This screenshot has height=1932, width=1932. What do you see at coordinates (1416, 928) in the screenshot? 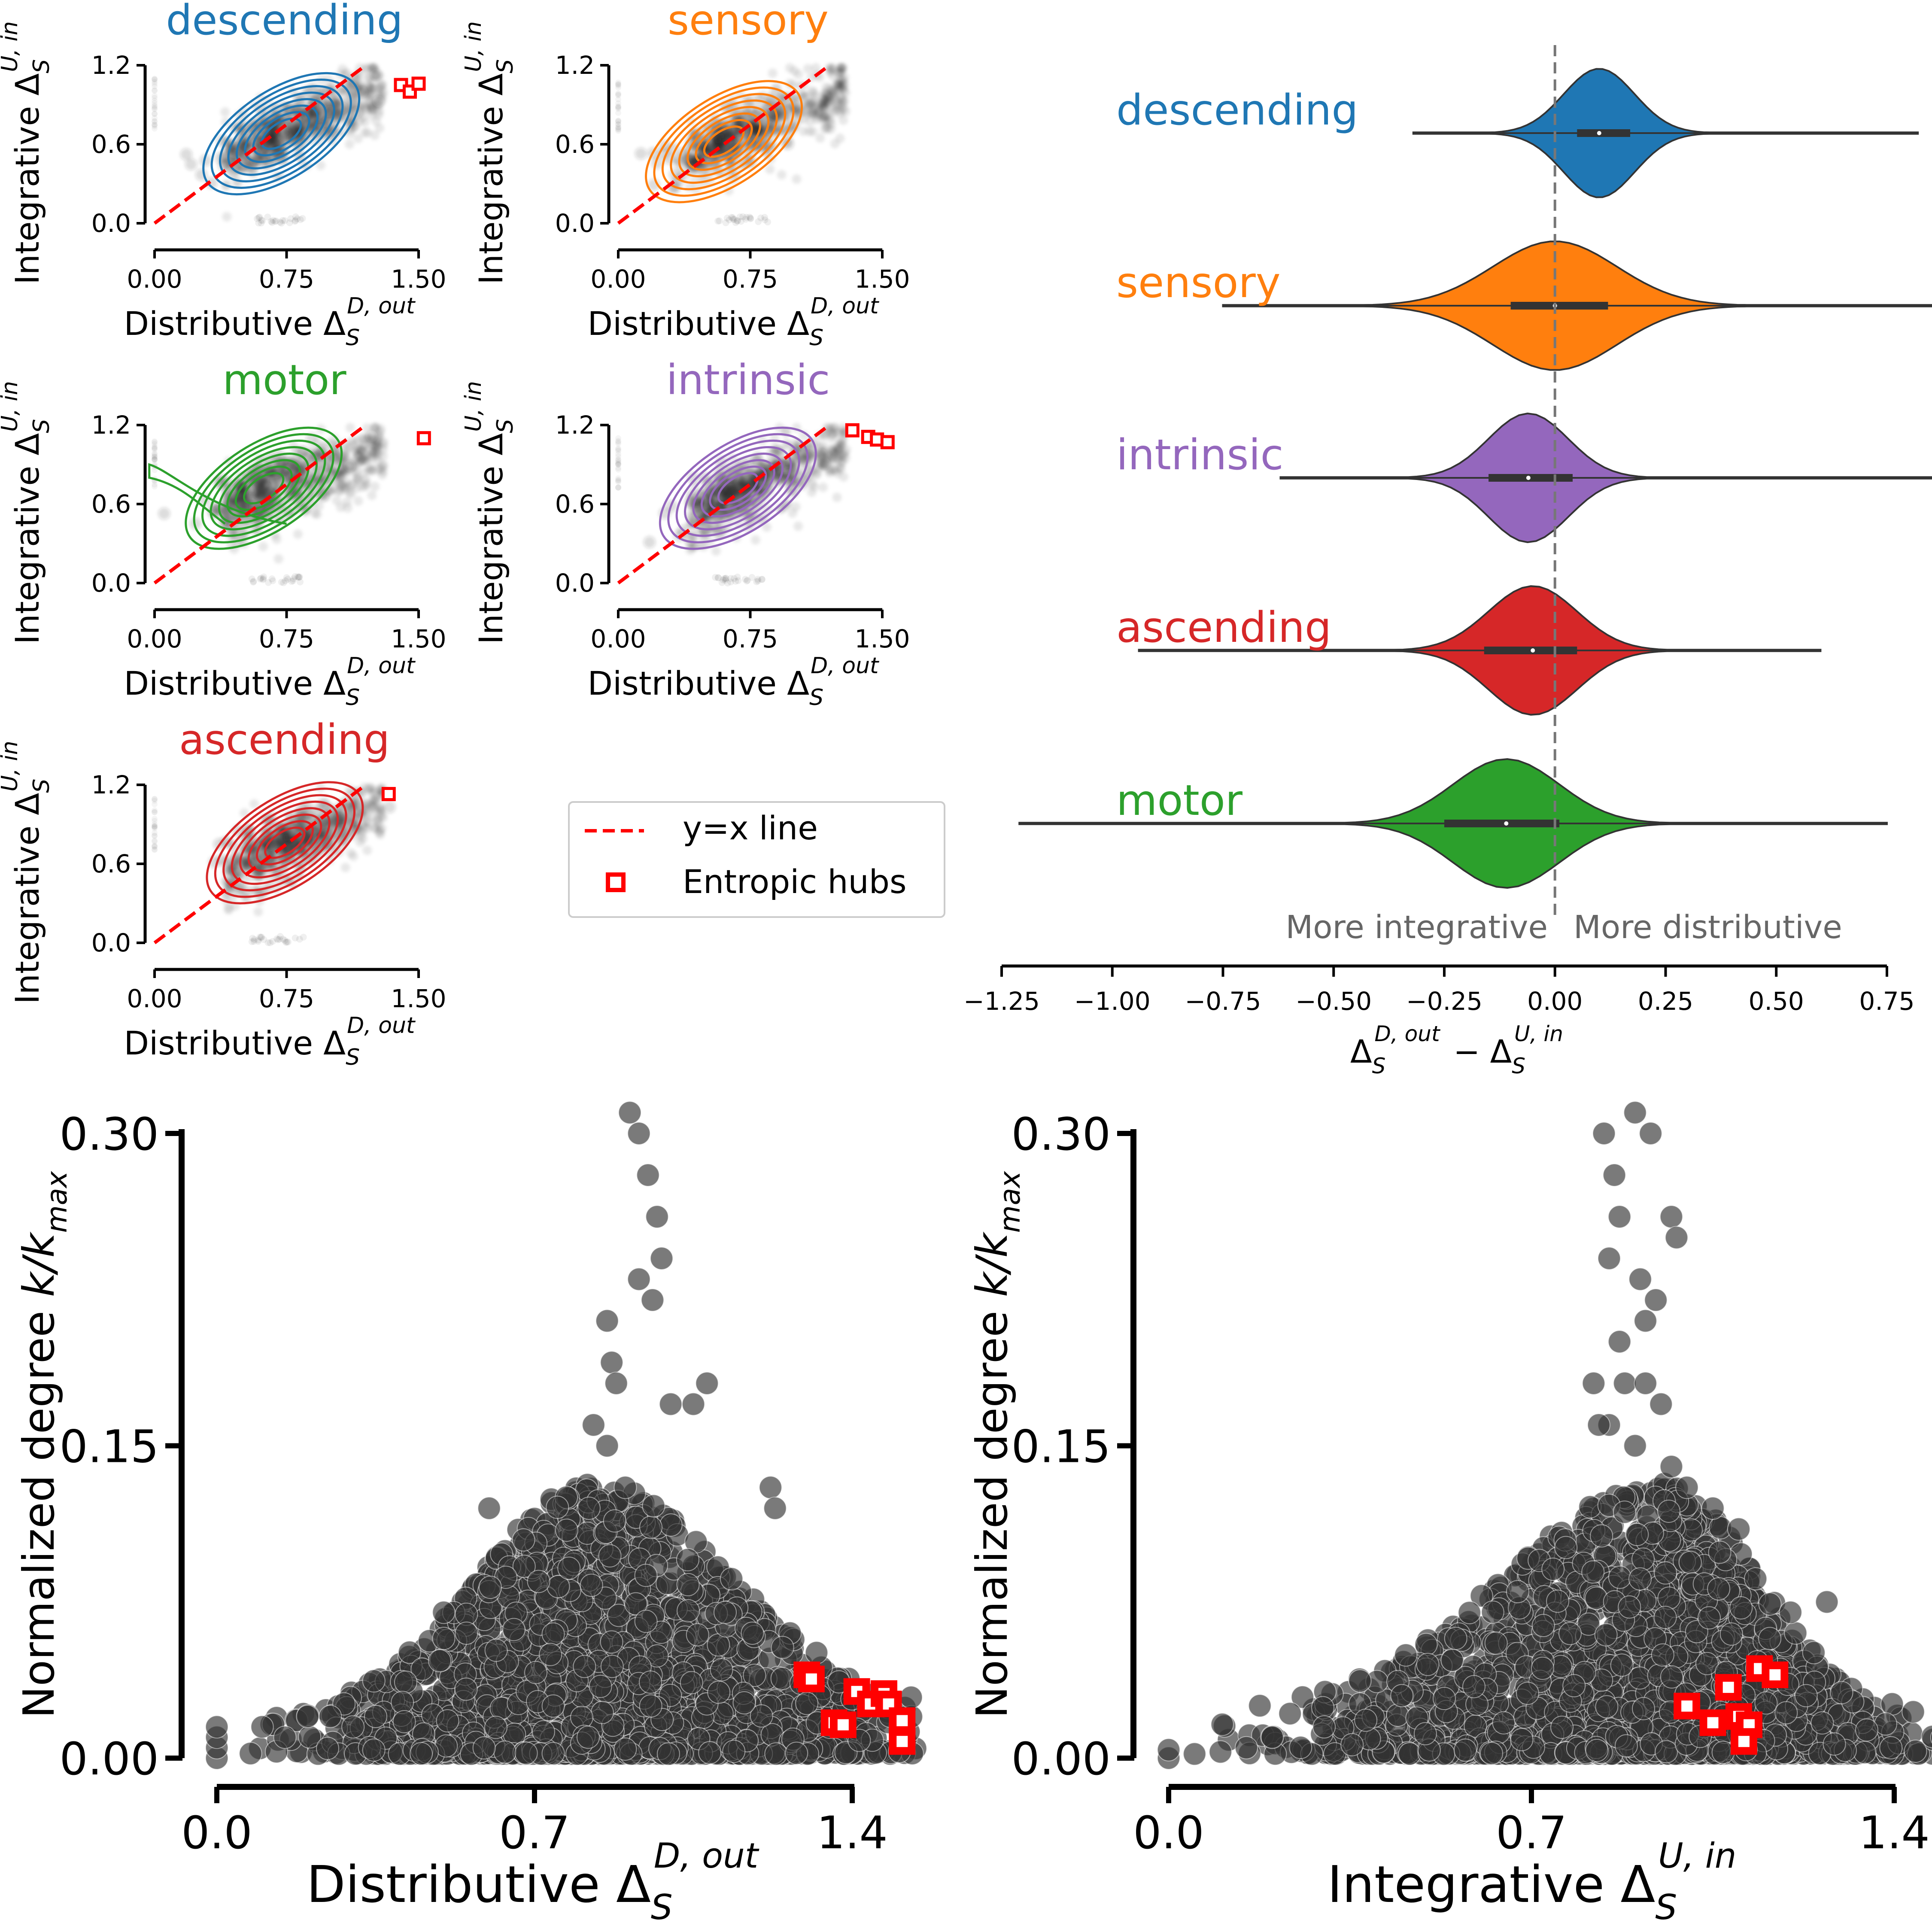
I see `more-integrative-label: More integrative` at bounding box center [1416, 928].